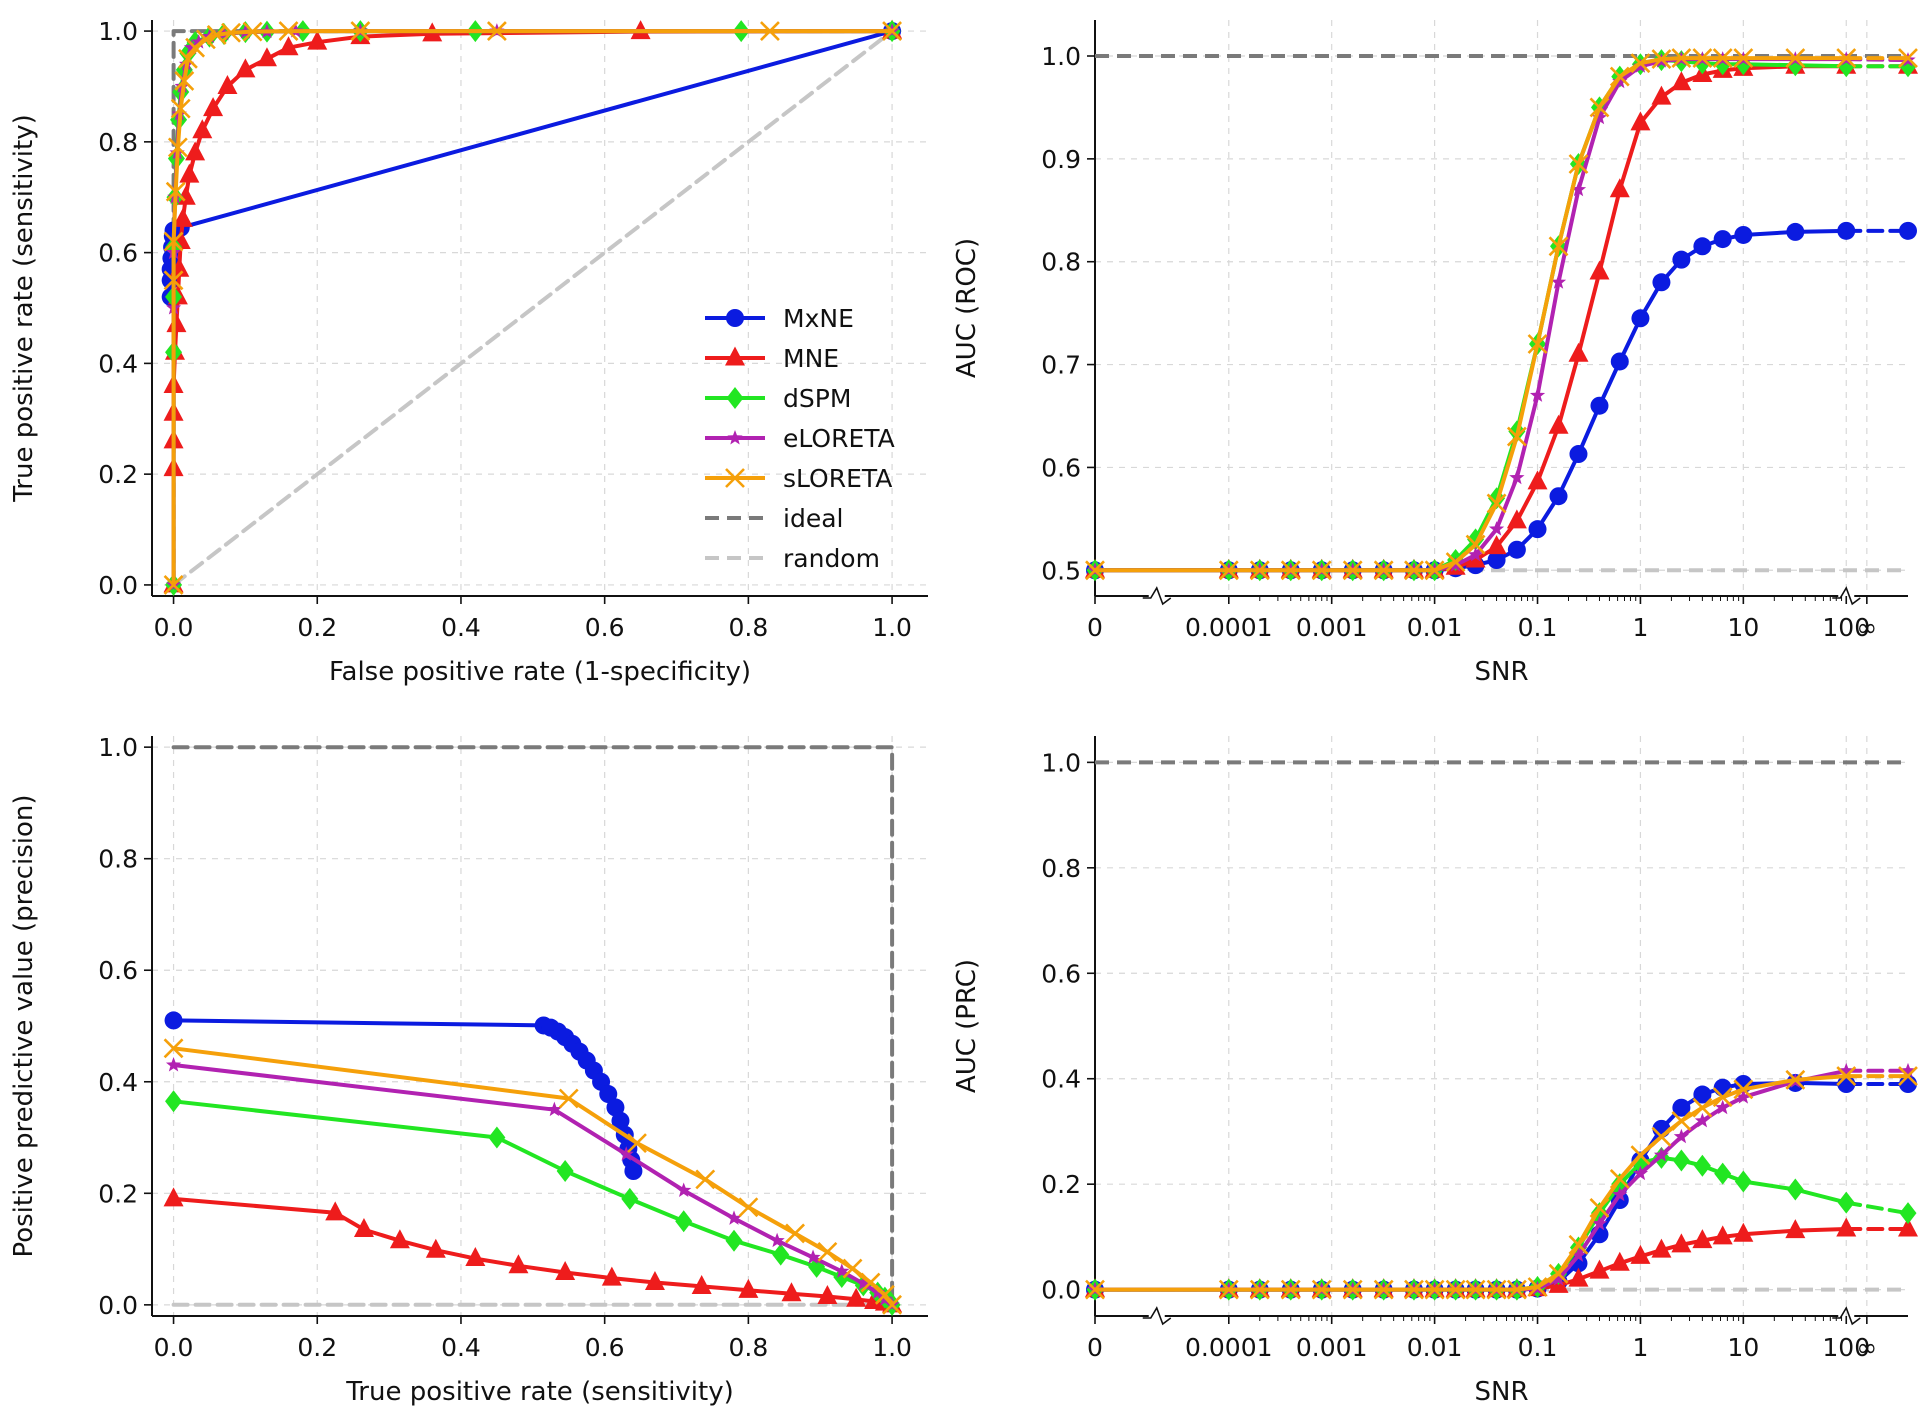 The width and height of the screenshot is (1920, 1411). What do you see at coordinates (317, 627) in the screenshot?
I see `x-tick-label: 0.2` at bounding box center [317, 627].